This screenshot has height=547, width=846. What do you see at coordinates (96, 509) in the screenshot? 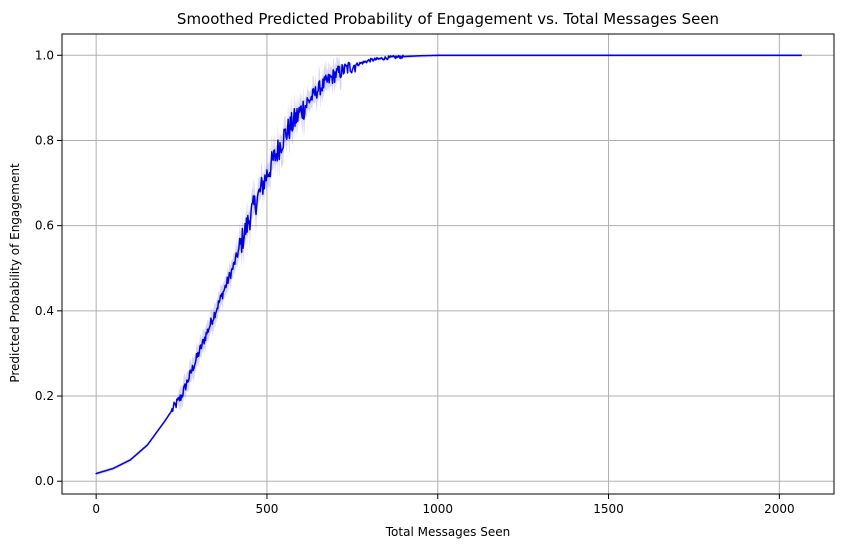
I see `x-tick-label: 0` at bounding box center [96, 509].